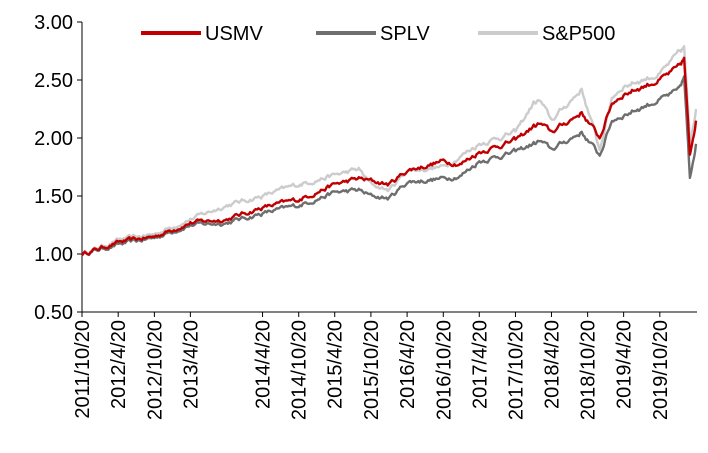  I want to click on x-tick-label: 2014/4/20, so click(264, 364).